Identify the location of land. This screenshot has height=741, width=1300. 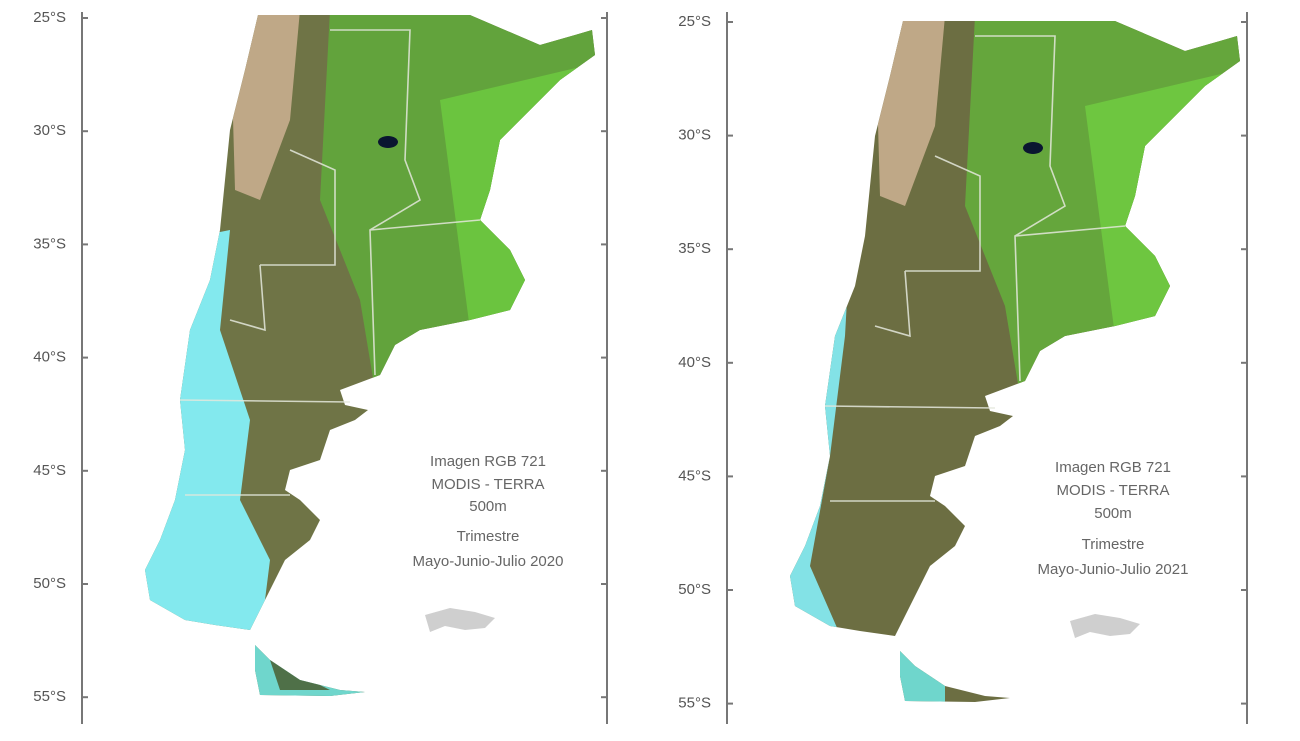
(300, 675).